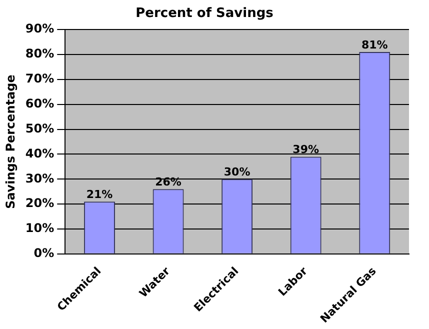  Describe the element at coordinates (39, 29) in the screenshot. I see `y-tick-label: 90%` at that location.